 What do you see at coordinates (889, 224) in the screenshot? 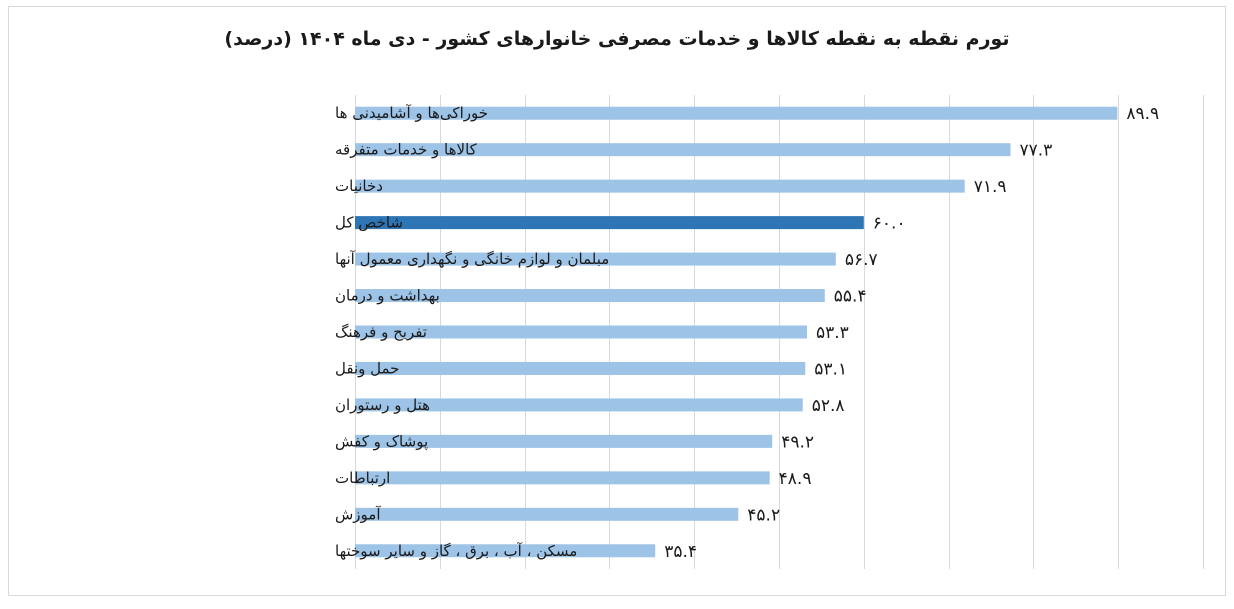
I see `data-label: ۶۰.۰` at bounding box center [889, 224].